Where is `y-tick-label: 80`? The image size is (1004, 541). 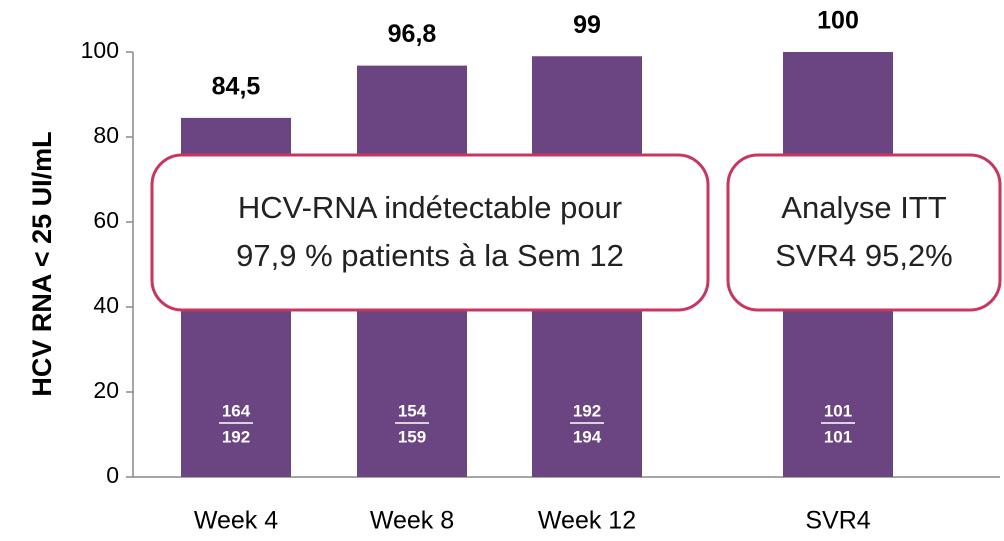
y-tick-label: 80 is located at coordinates (106, 135).